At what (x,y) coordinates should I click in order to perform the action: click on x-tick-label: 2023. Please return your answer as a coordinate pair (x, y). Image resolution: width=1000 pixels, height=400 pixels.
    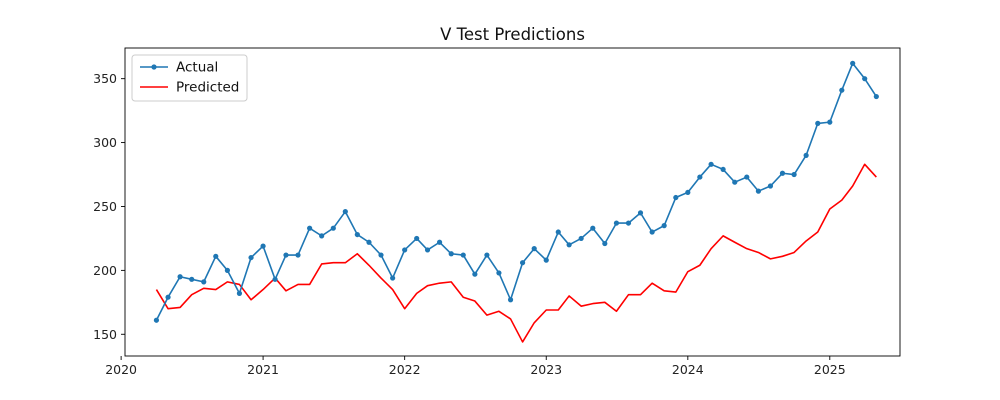
    Looking at the image, I should click on (546, 369).